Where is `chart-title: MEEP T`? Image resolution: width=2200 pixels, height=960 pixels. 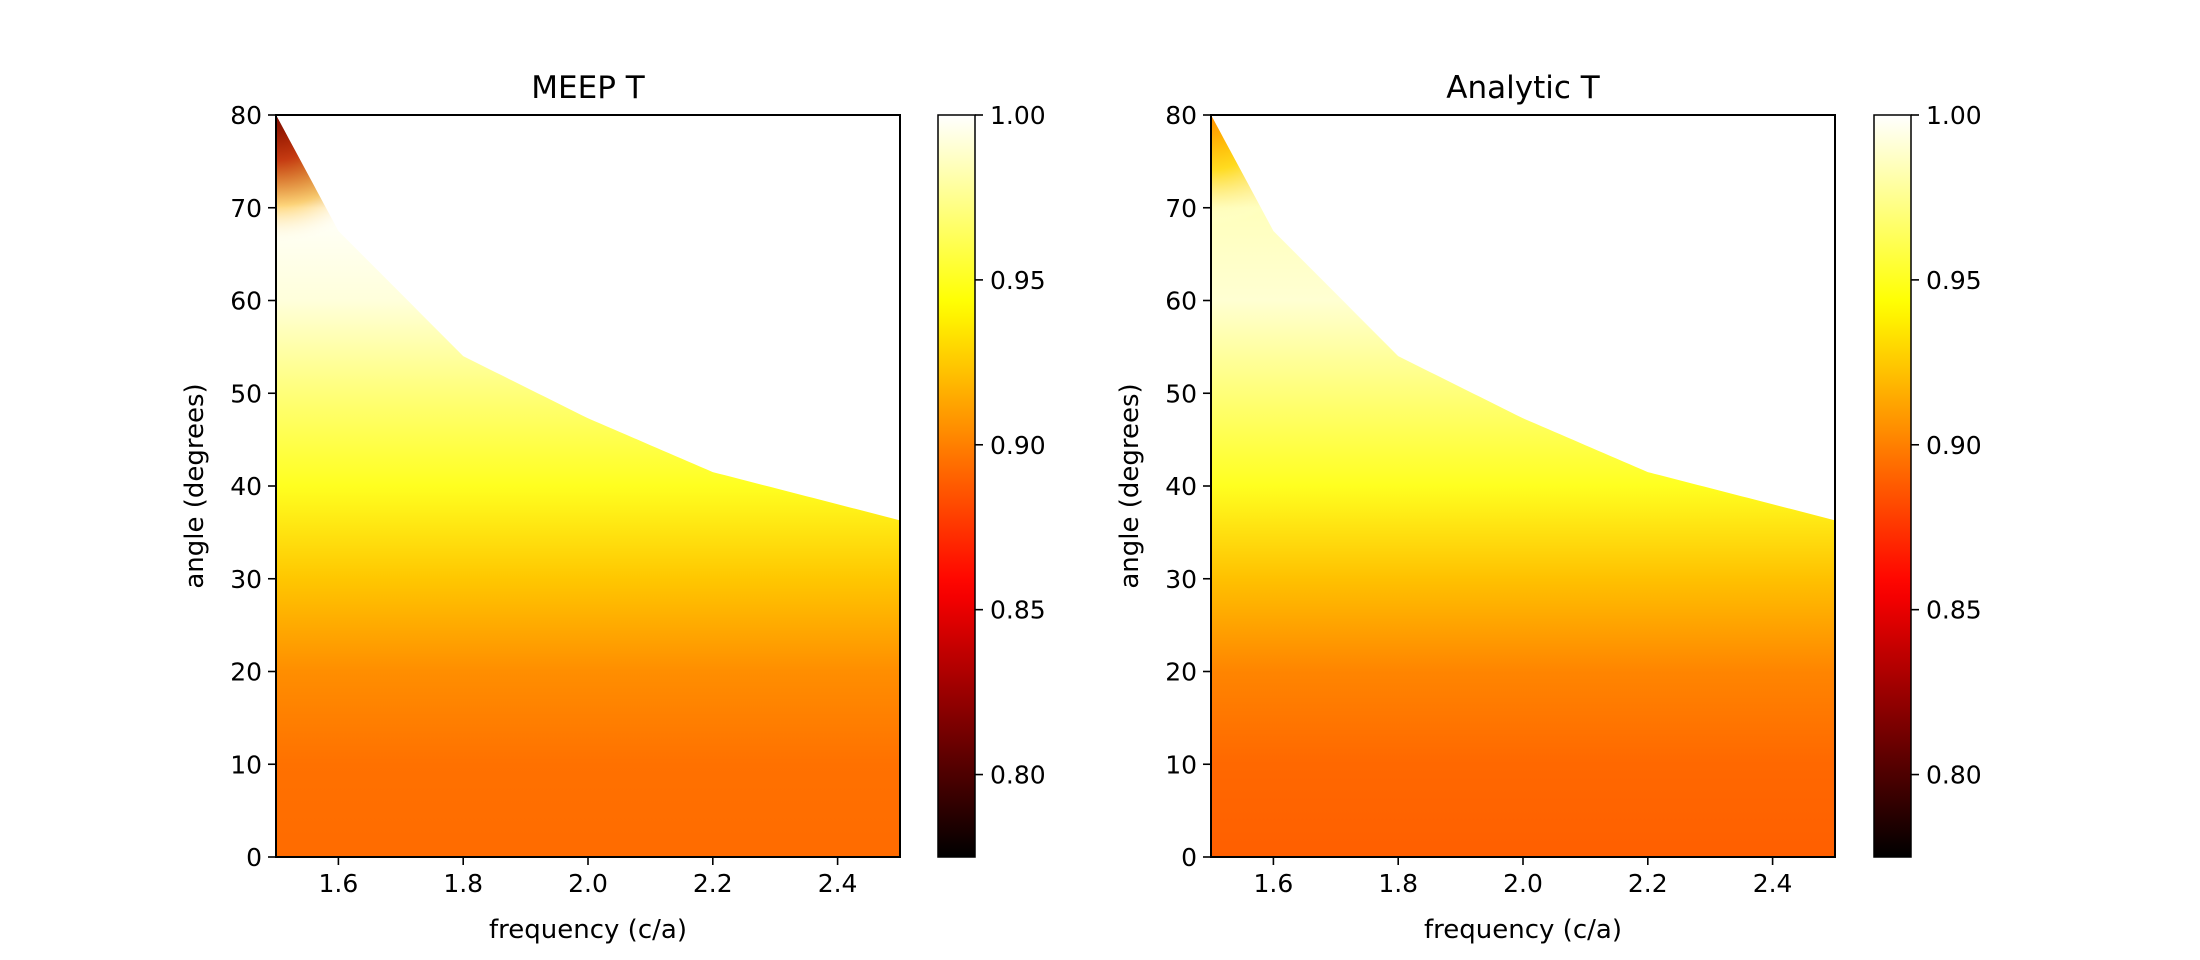 chart-title: MEEP T is located at coordinates (588, 88).